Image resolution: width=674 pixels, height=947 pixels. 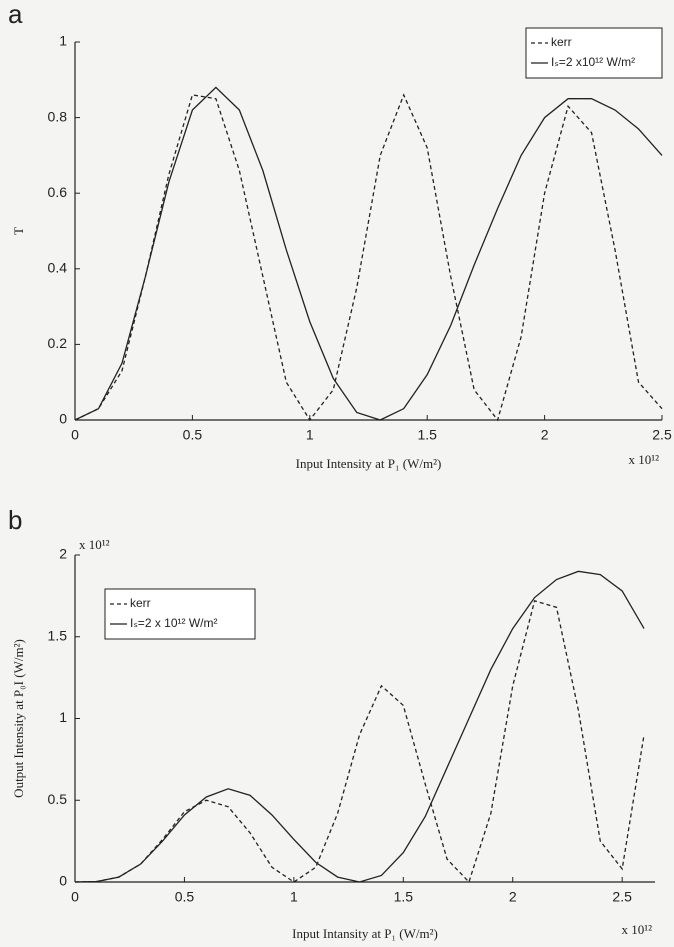 What do you see at coordinates (63, 554) in the screenshot?
I see `y-tick-label: 2` at bounding box center [63, 554].